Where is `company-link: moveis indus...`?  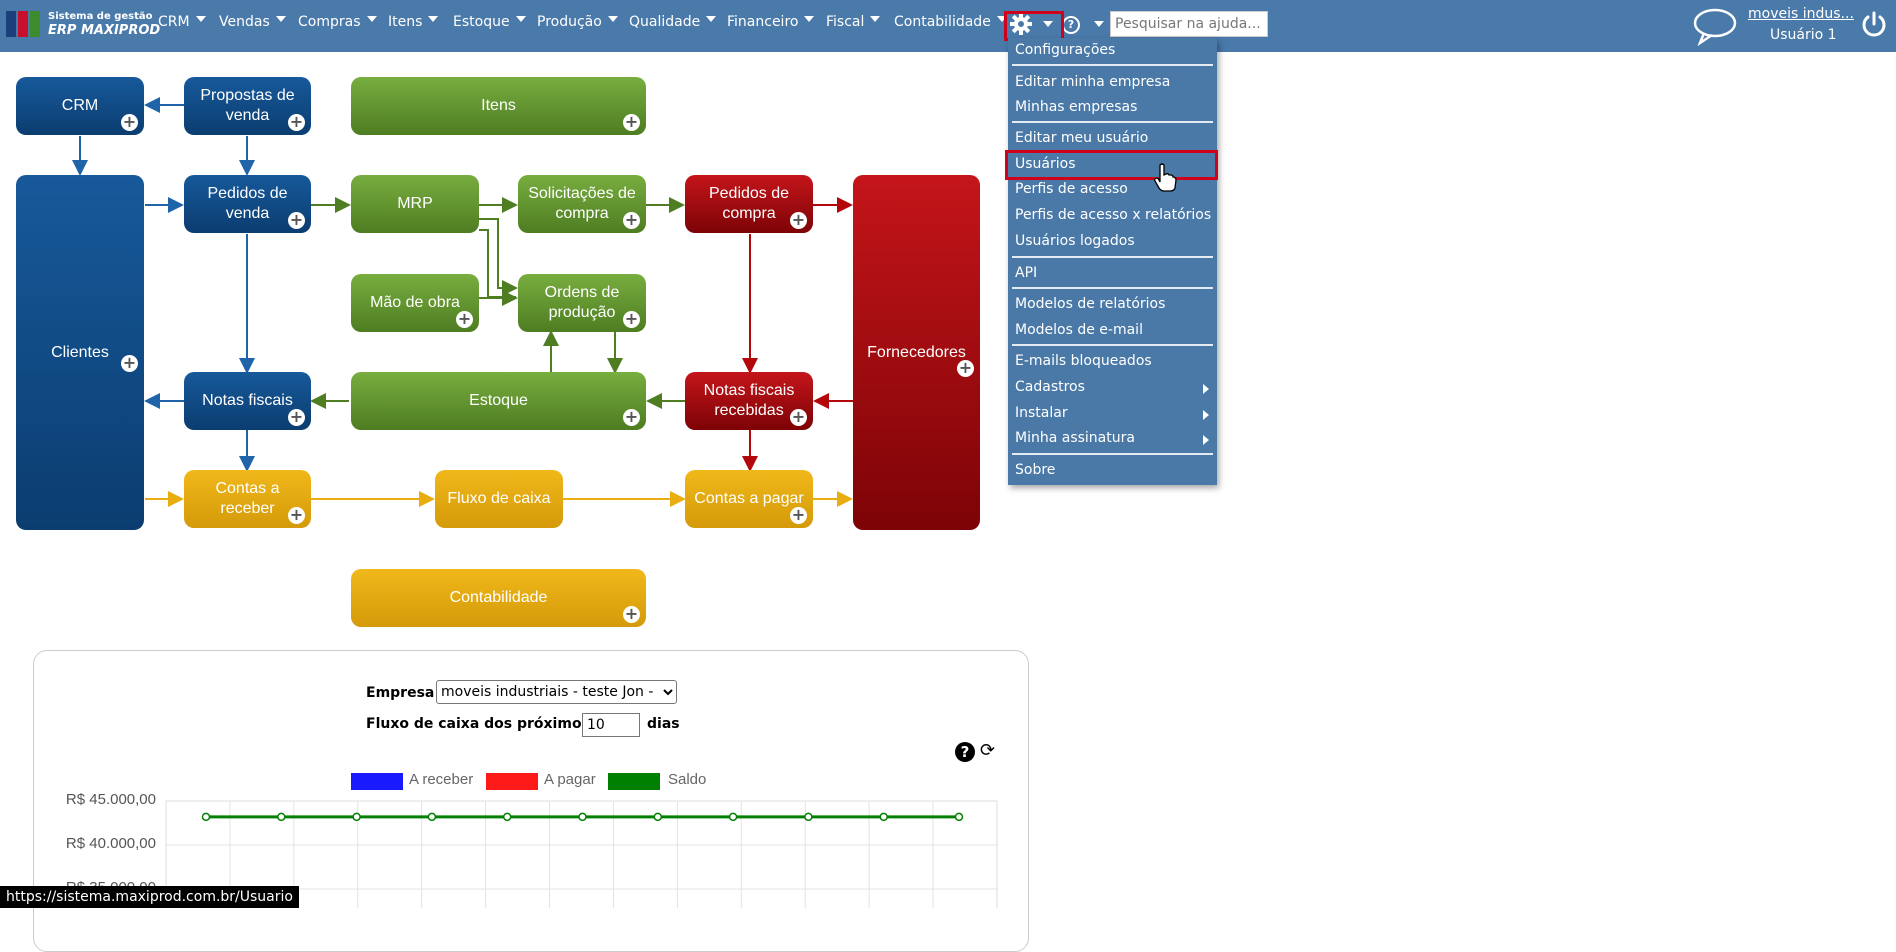 company-link: moveis indus... is located at coordinates (1801, 14).